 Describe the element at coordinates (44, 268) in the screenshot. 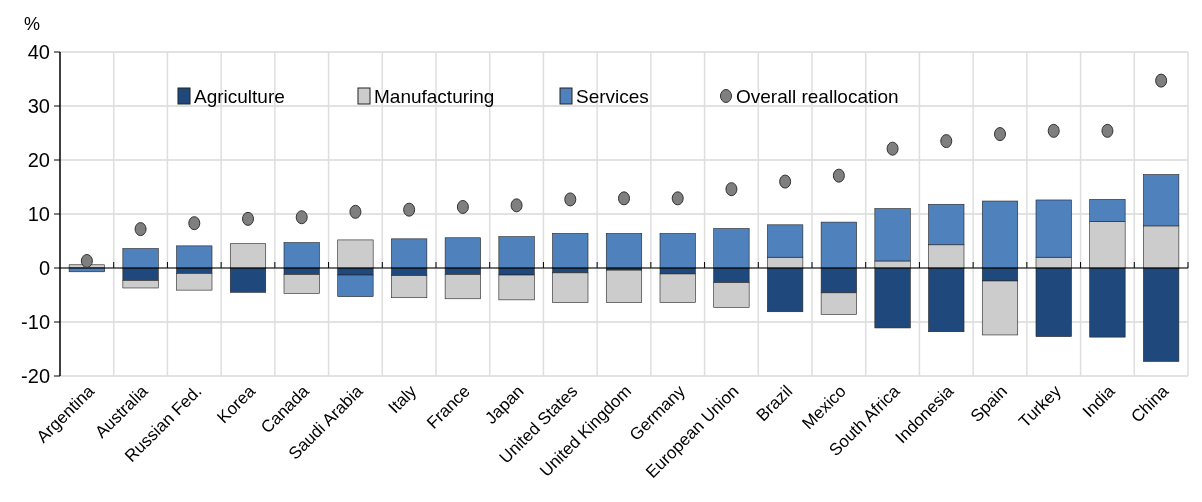

I see `y-tick-label: 0` at that location.